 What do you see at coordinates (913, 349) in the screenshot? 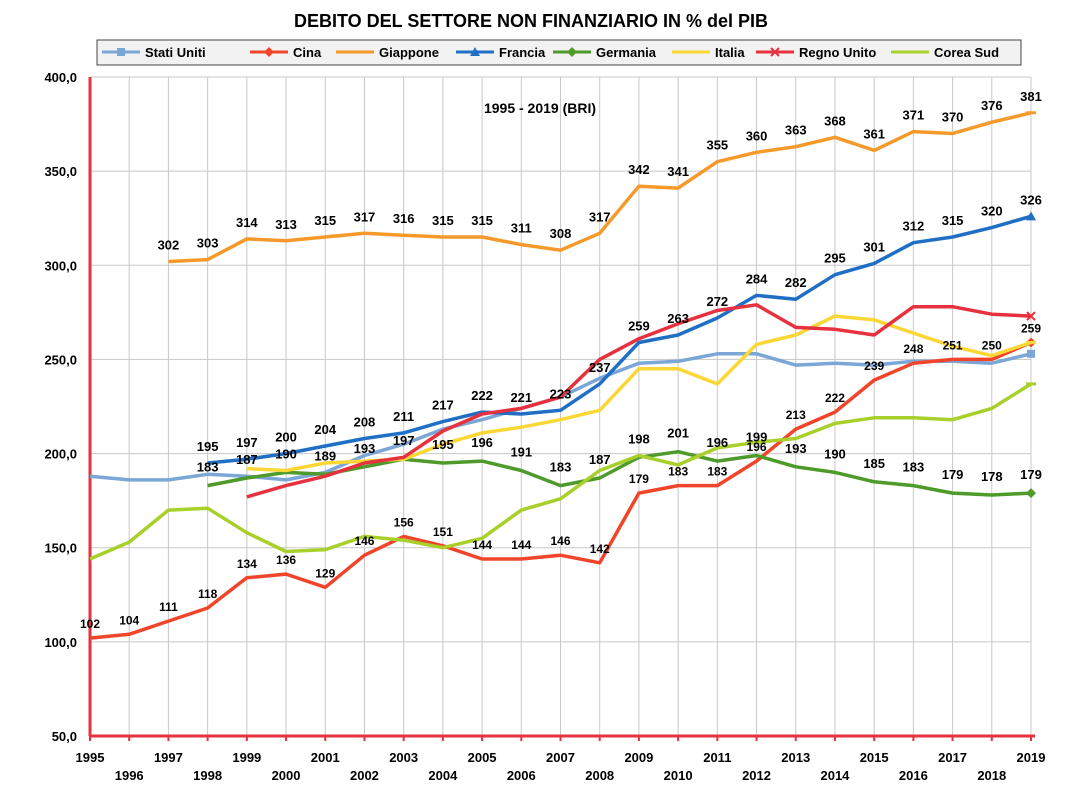
I see `data-label-cina: 248` at bounding box center [913, 349].